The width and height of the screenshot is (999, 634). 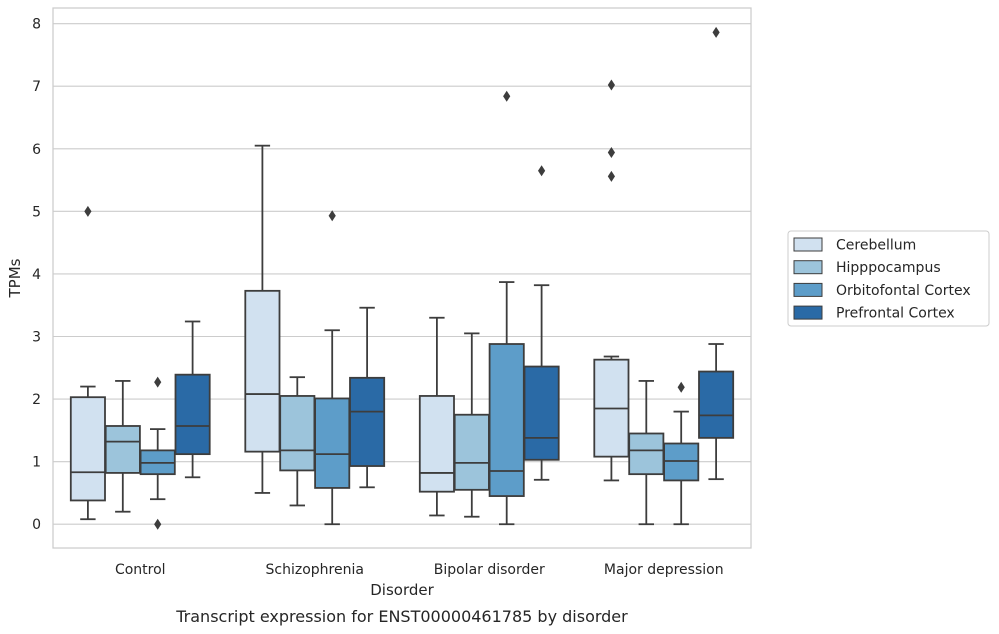 I want to click on y-tick-label: 4, so click(x=36, y=275).